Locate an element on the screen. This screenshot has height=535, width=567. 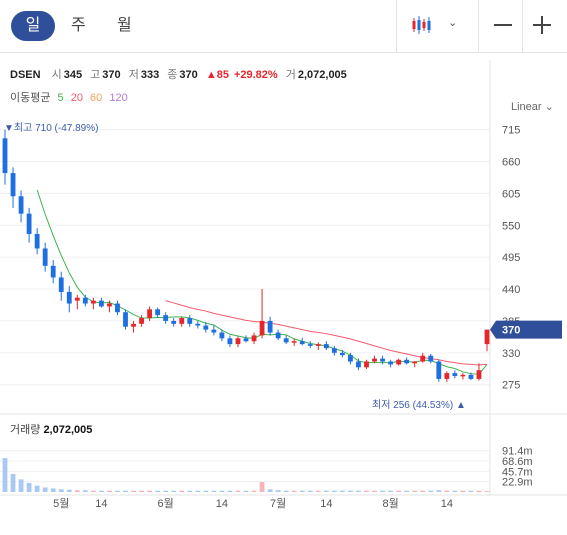
tab-weekly: 주 is located at coordinates (78, 25).